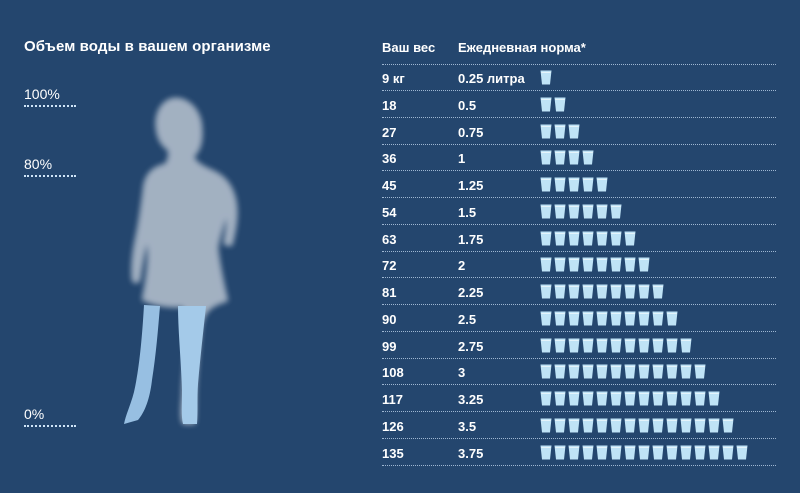  What do you see at coordinates (389, 105) in the screenshot?
I see `row-weight: 18` at bounding box center [389, 105].